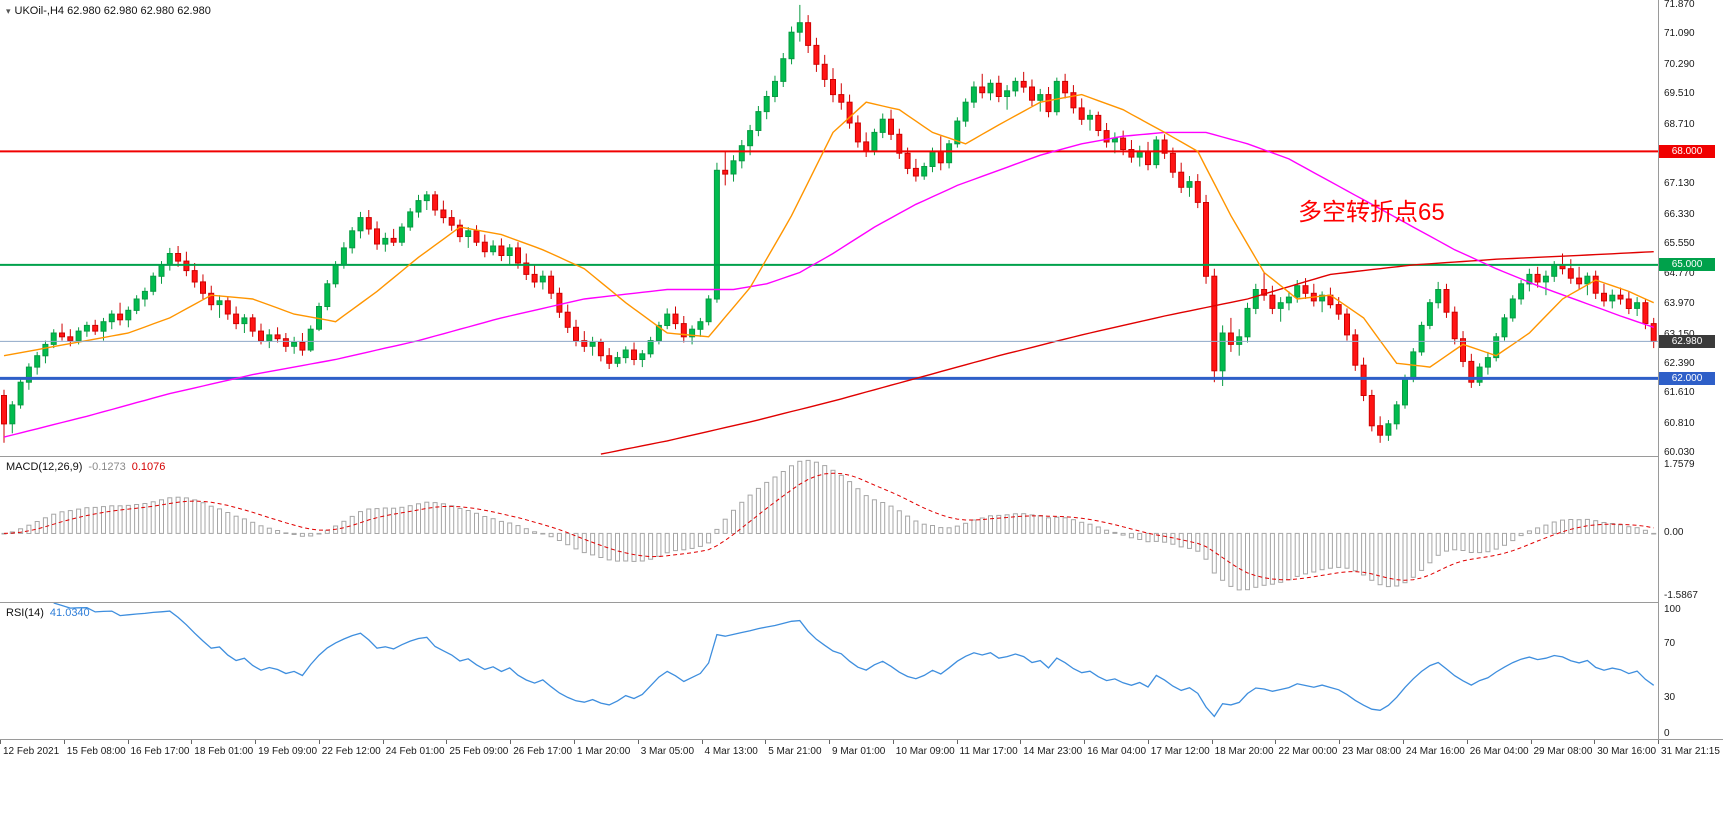 This screenshot has height=838, width=1723. What do you see at coordinates (1667, 733) in the screenshot?
I see `rsi-axis-label: 0` at bounding box center [1667, 733].